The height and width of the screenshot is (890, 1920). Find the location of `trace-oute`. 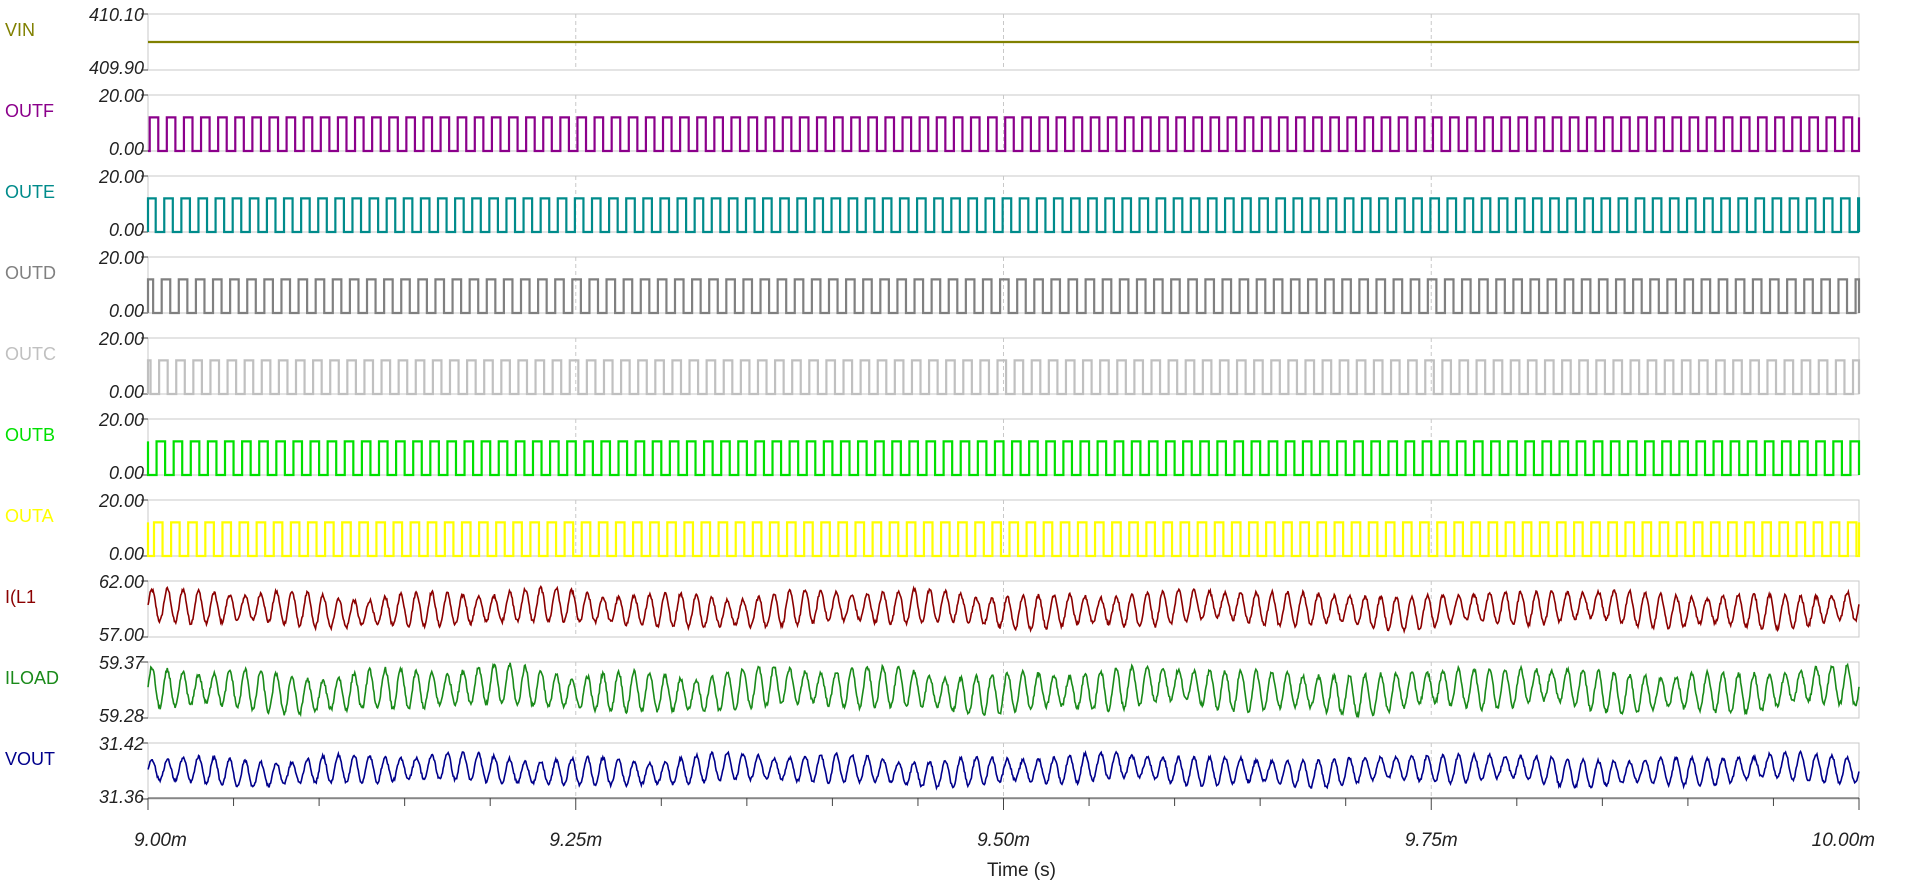

trace-oute is located at coordinates (1003, 215).